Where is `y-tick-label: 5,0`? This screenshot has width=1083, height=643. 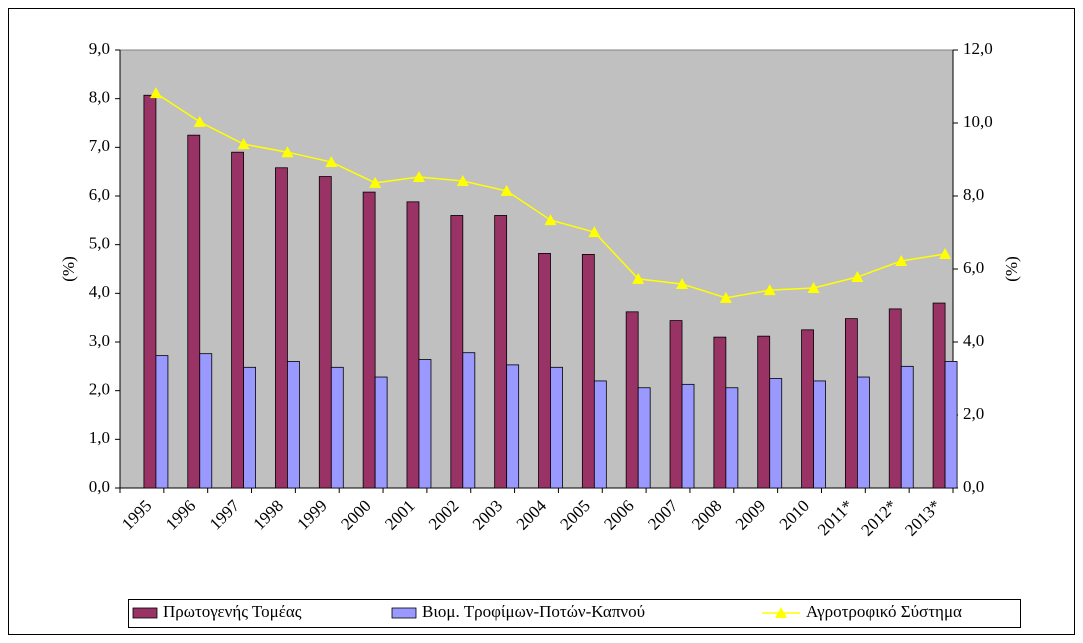 y-tick-label: 5,0 is located at coordinates (99, 243).